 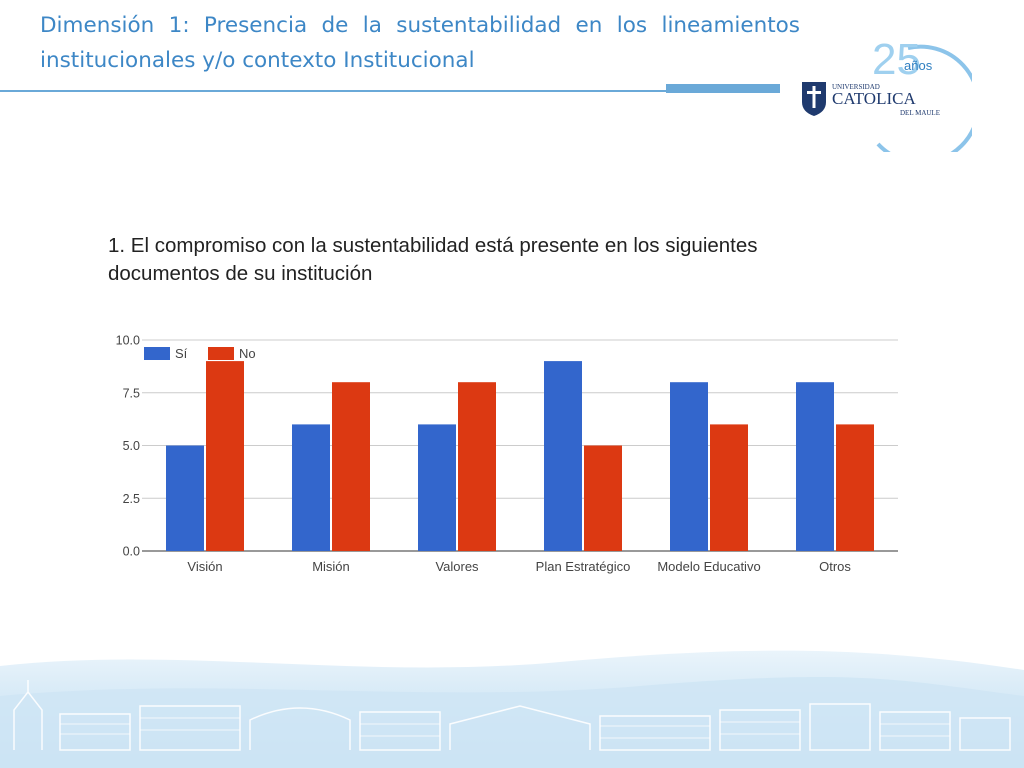 I want to click on logo-line-3: DEL MAULE, so click(x=920, y=113).